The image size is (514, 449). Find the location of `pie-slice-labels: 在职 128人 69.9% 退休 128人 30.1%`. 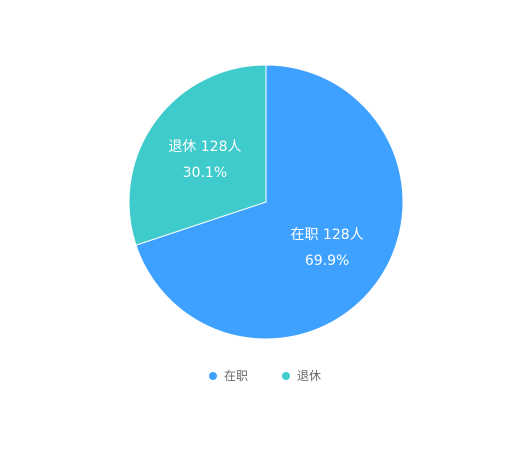

pie-slice-labels: 在职 128人 69.9% 退休 128人 30.1% is located at coordinates (265, 204).